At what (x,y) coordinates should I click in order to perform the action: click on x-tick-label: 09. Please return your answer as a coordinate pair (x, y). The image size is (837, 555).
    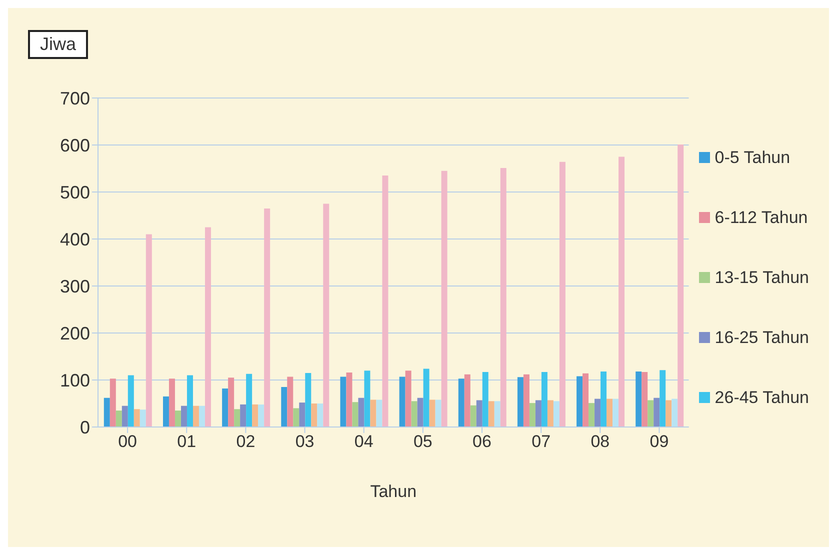
    Looking at the image, I should click on (659, 442).